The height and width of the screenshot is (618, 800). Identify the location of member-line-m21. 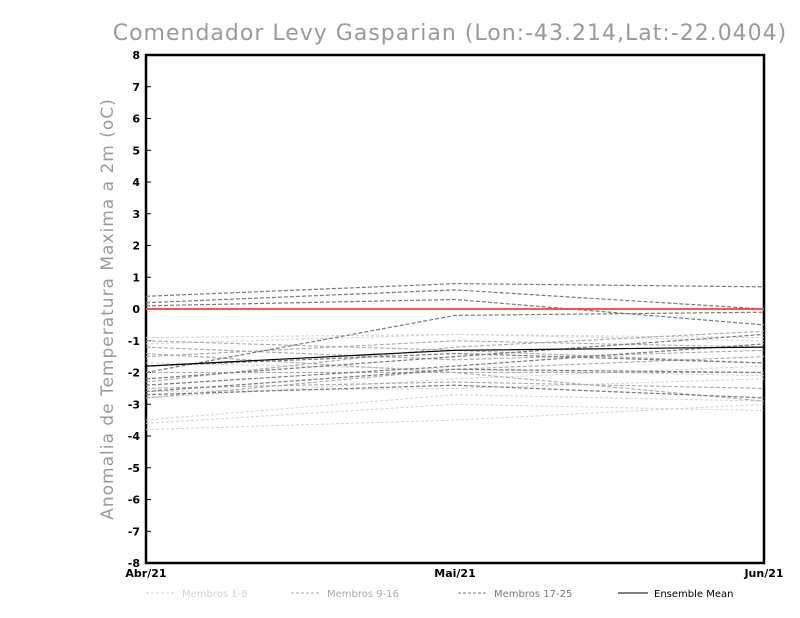
(455, 364).